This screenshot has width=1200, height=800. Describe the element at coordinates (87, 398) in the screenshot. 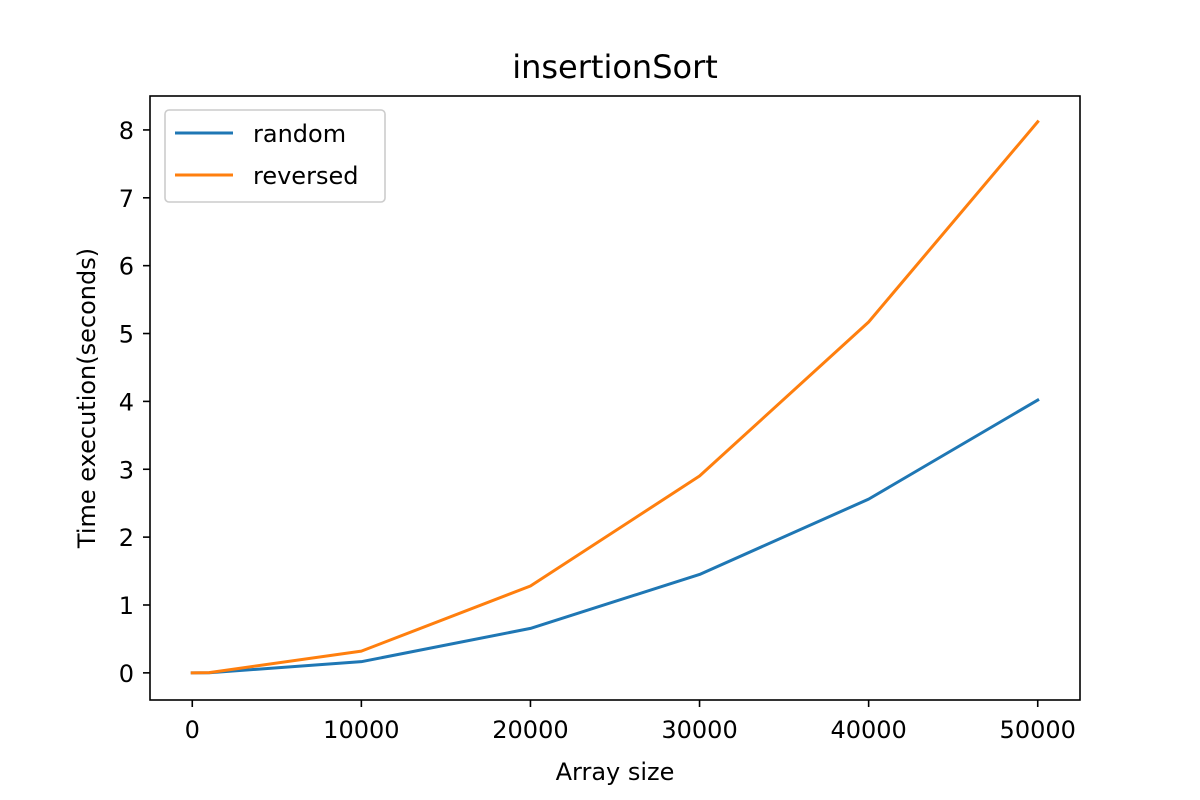

I see `y-axis-label: Time execution(seconds)` at that location.